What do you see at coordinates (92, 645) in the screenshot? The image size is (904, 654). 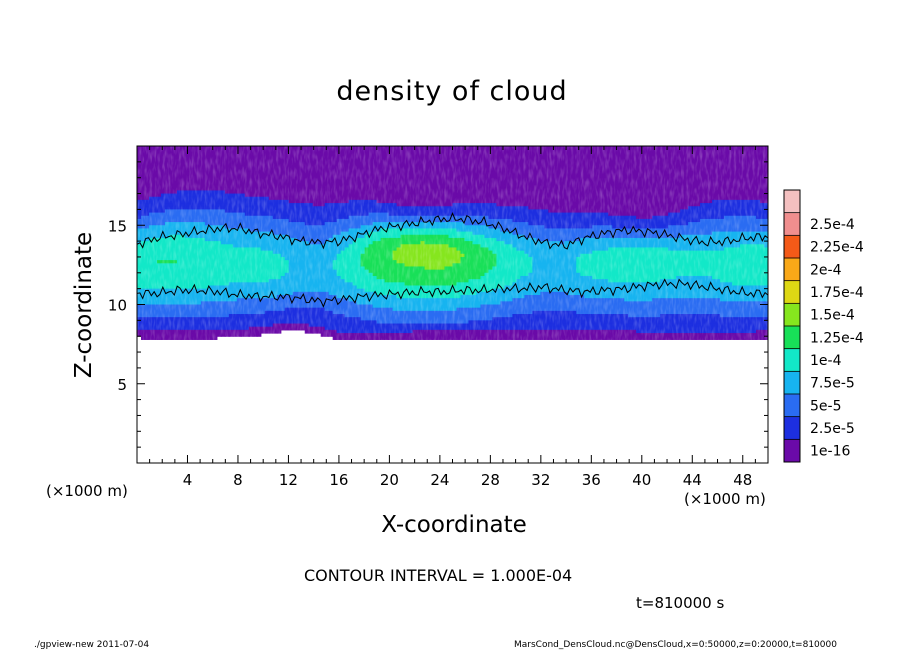 I see `footer-left: ./gpview-new 2011-07-04` at bounding box center [92, 645].